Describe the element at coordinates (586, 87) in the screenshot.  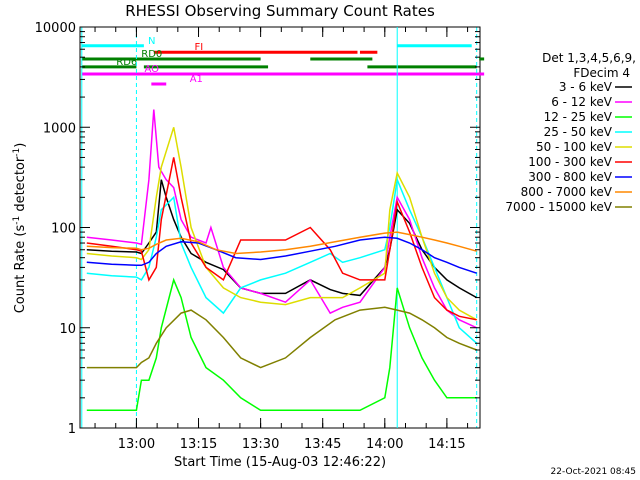
I see `legend-label-0: 3 - 6 keV` at that location.